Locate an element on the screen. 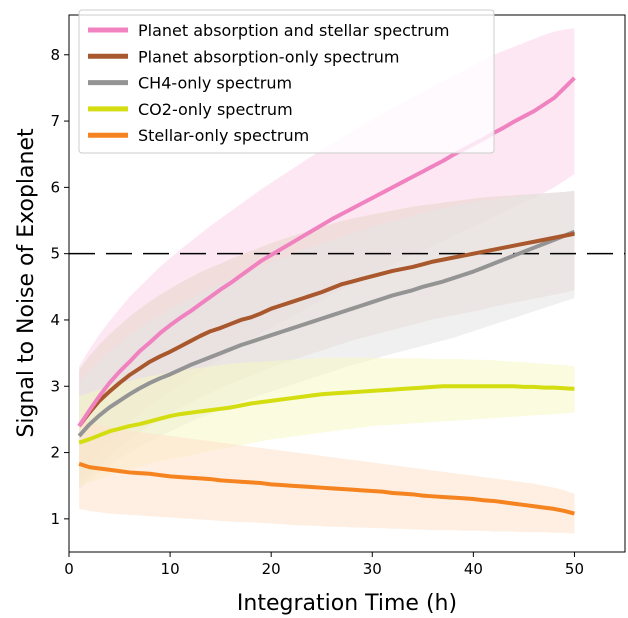  series-line-stellar-only-spectrum is located at coordinates (326, 488).